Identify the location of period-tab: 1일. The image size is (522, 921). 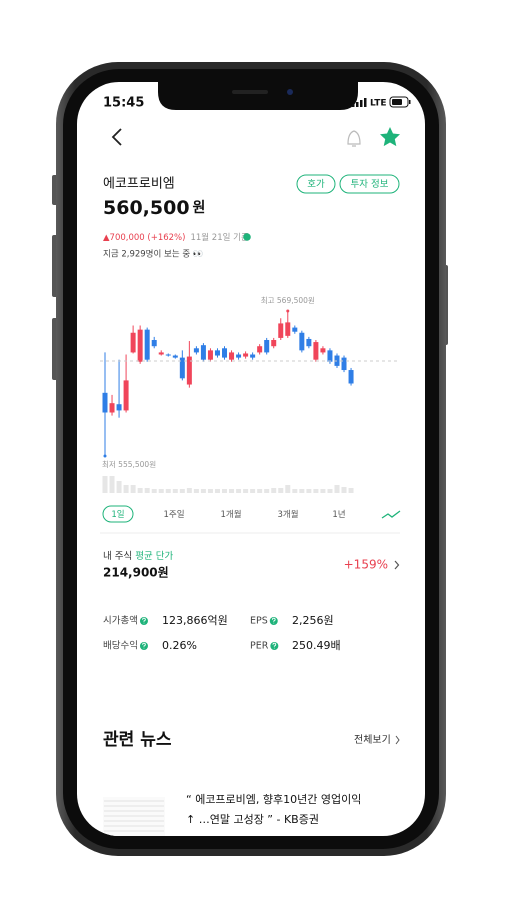
(117, 515).